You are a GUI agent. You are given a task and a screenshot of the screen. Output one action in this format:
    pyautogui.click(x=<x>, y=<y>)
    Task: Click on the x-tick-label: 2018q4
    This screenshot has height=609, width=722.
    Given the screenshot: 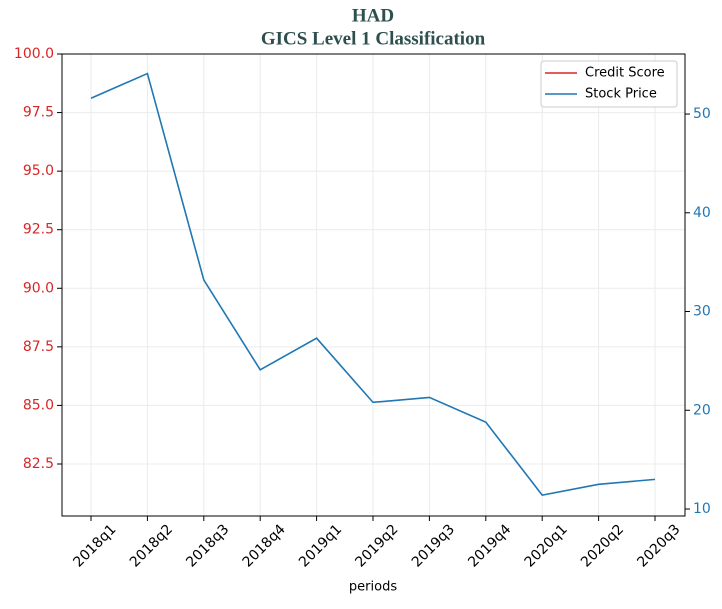 What is the action you would take?
    pyautogui.click(x=264, y=545)
    